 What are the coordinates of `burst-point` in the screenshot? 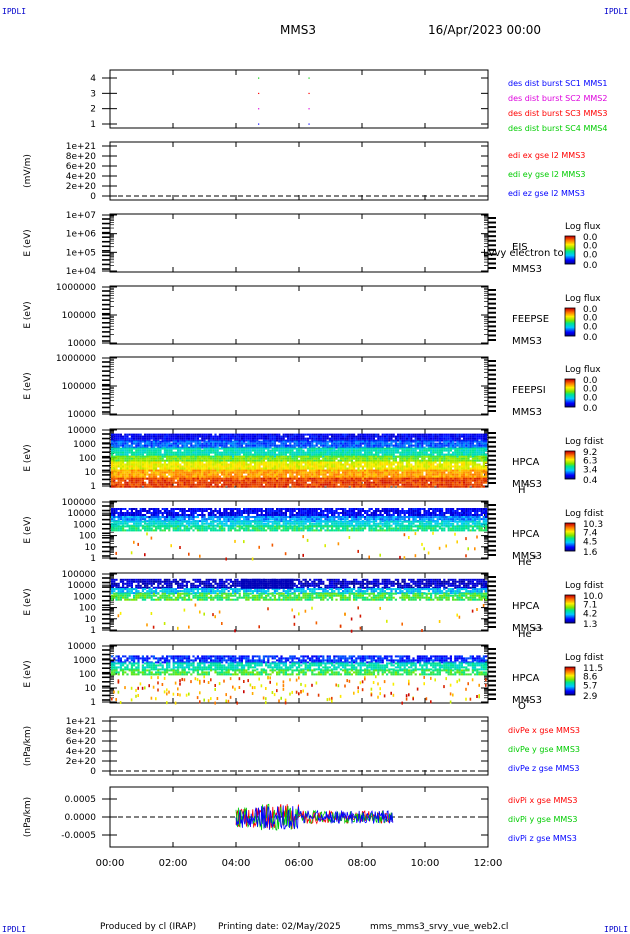 It's located at (309, 93).